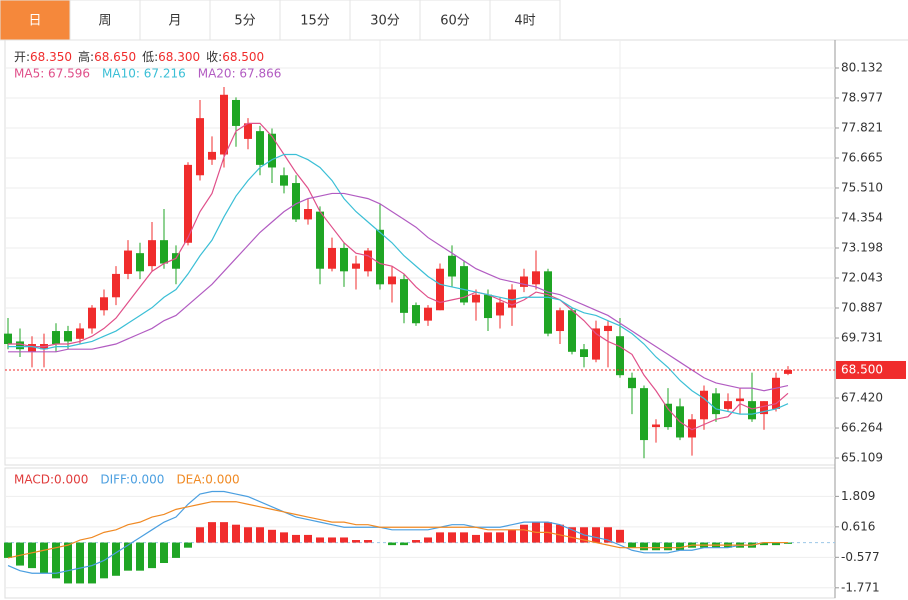  Describe the element at coordinates (860, 557) in the screenshot. I see `y-tick-label: -0.577` at that location.